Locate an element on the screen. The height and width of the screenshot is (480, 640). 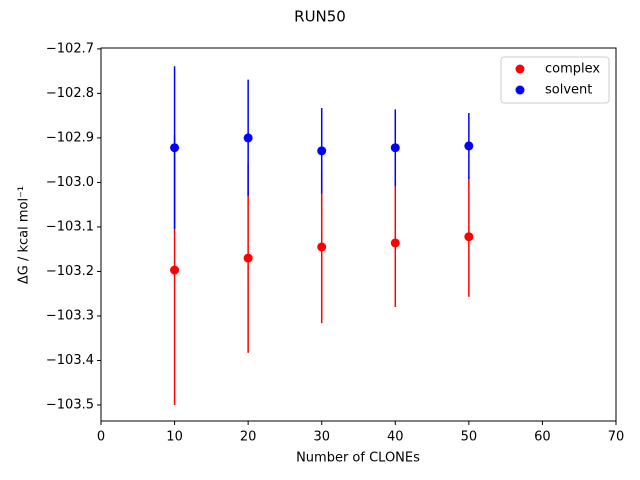
x-tick-label: 70 is located at coordinates (616, 437).